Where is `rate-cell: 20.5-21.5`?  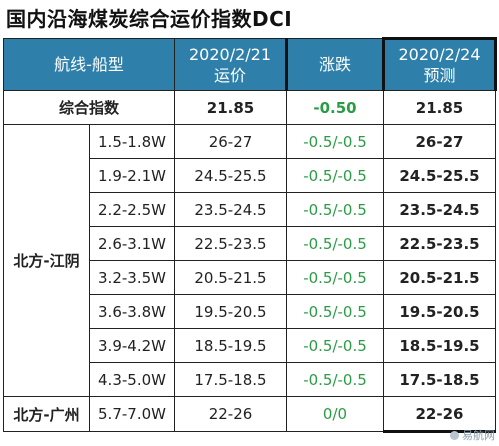 rate-cell: 20.5-21.5 is located at coordinates (230, 277).